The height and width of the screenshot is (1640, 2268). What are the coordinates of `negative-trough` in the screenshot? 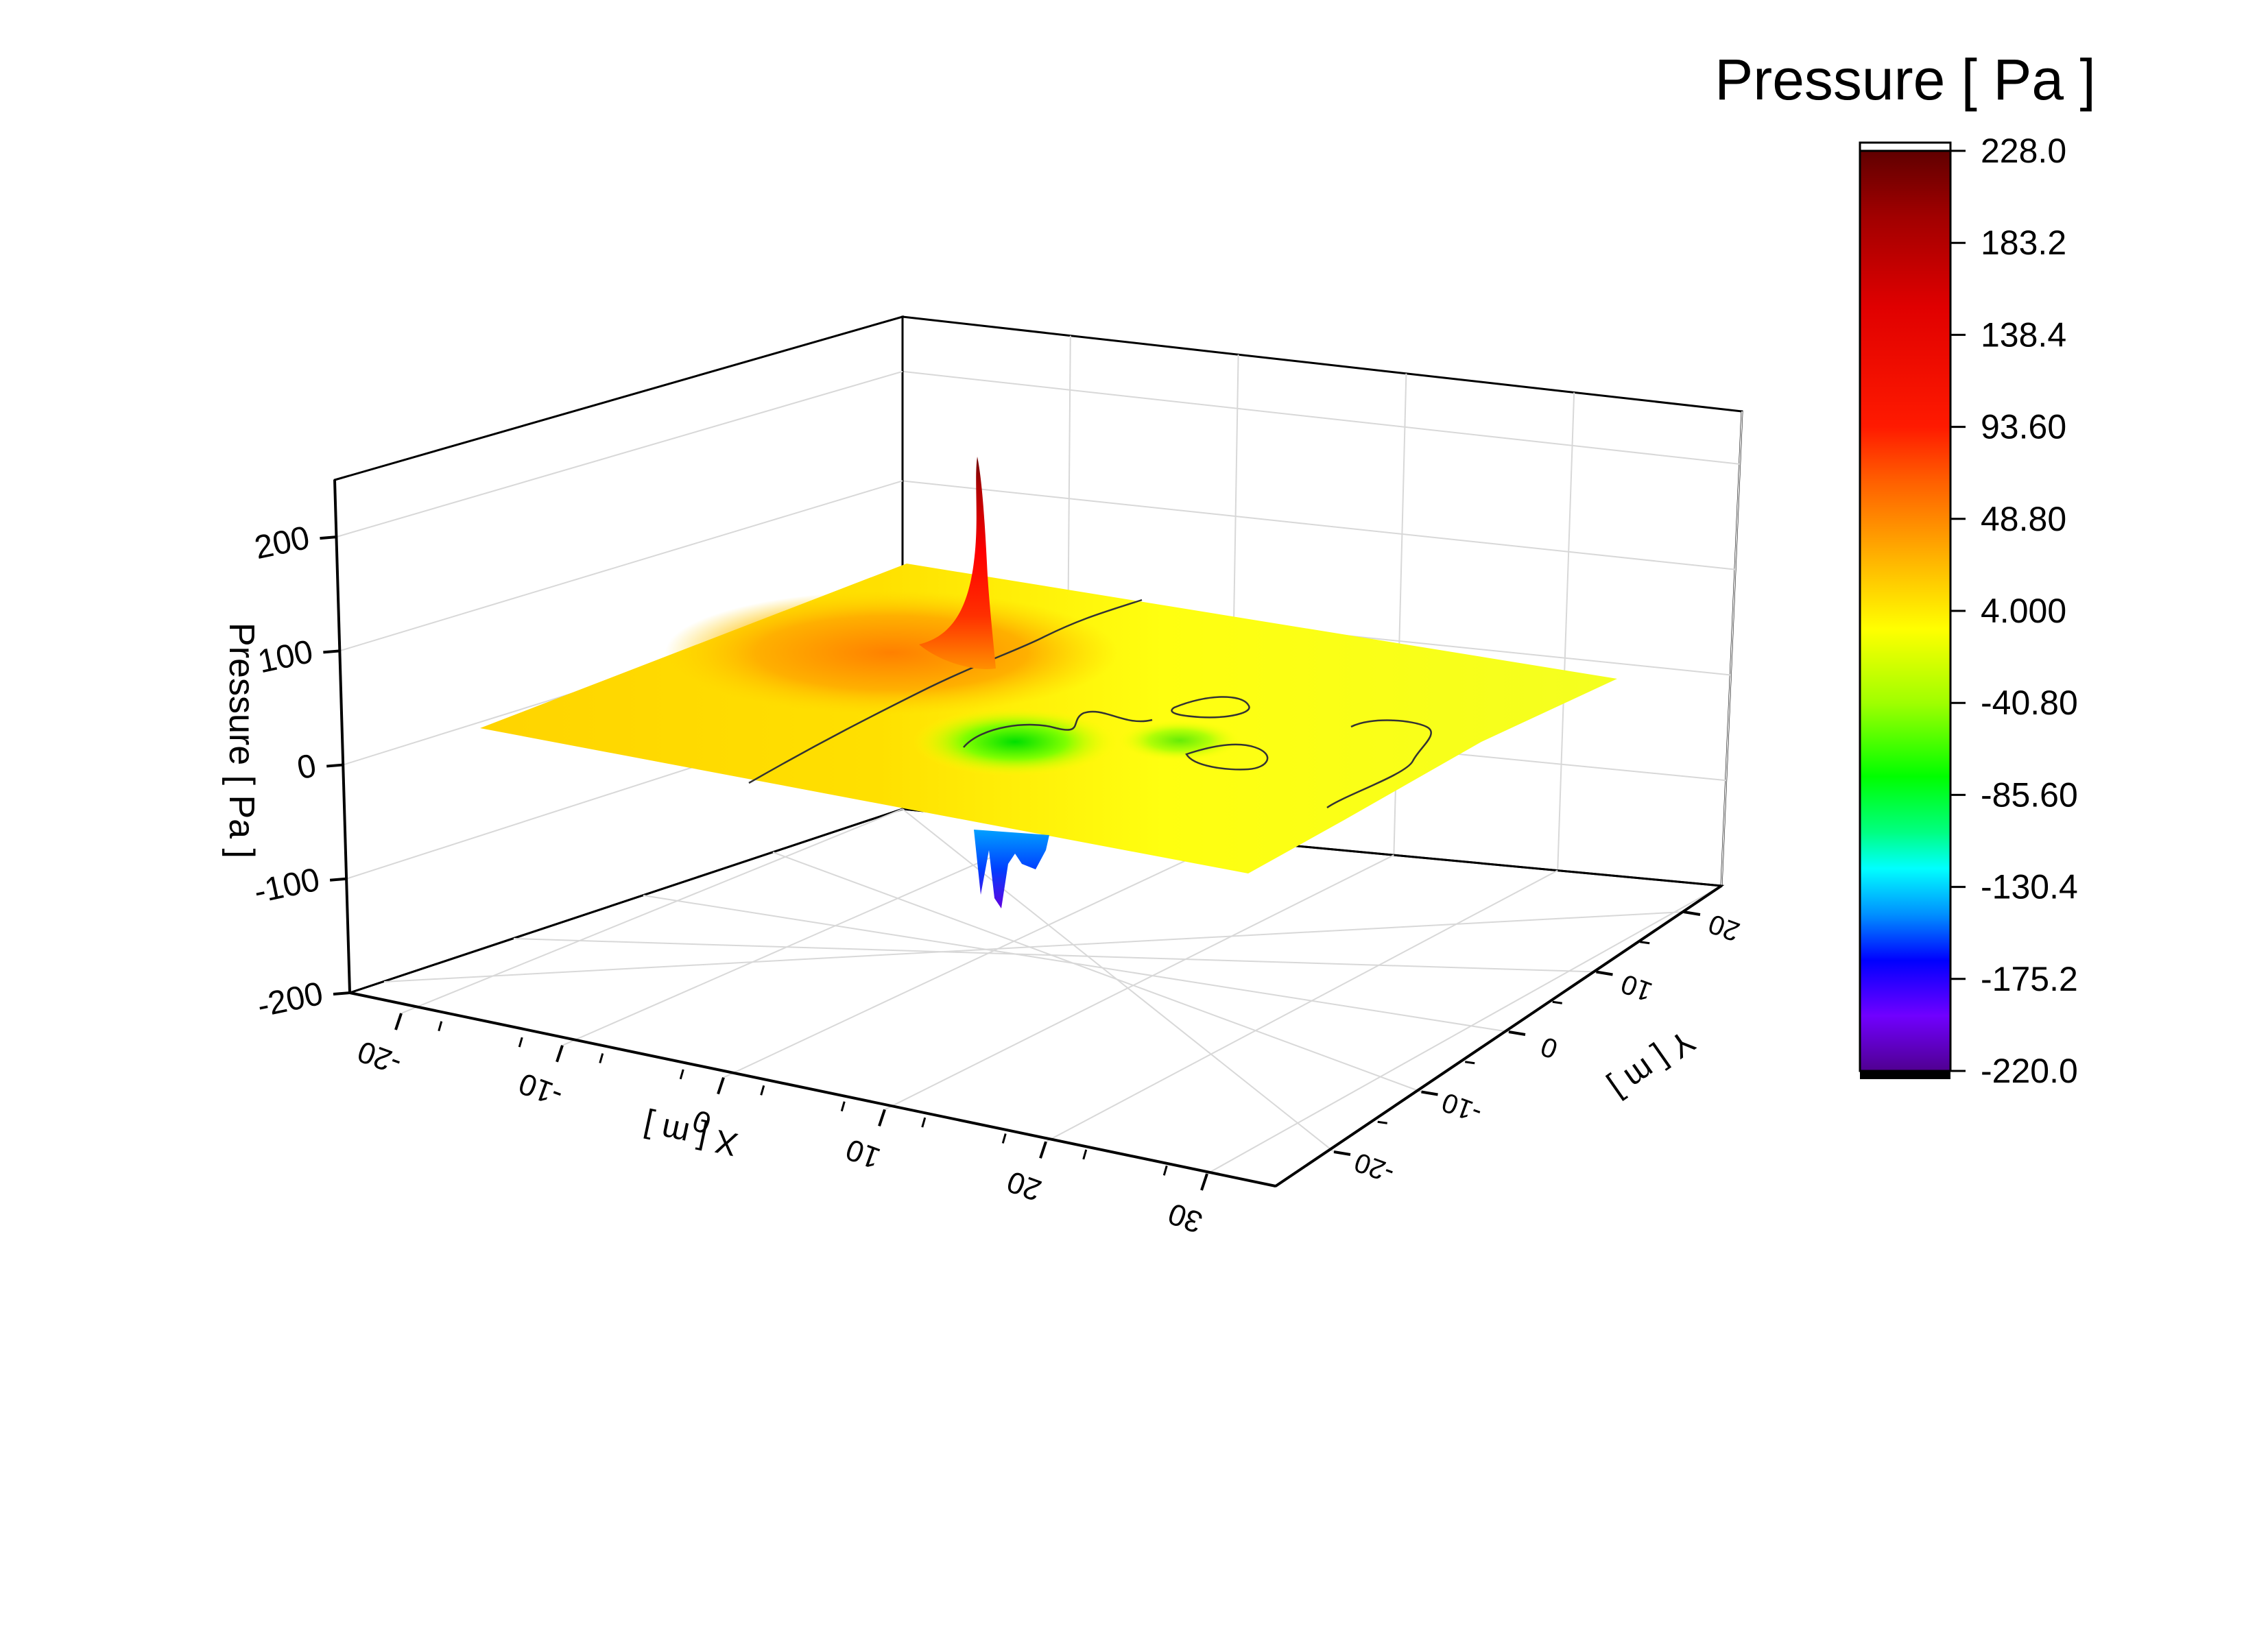 It's located at (1011, 869).